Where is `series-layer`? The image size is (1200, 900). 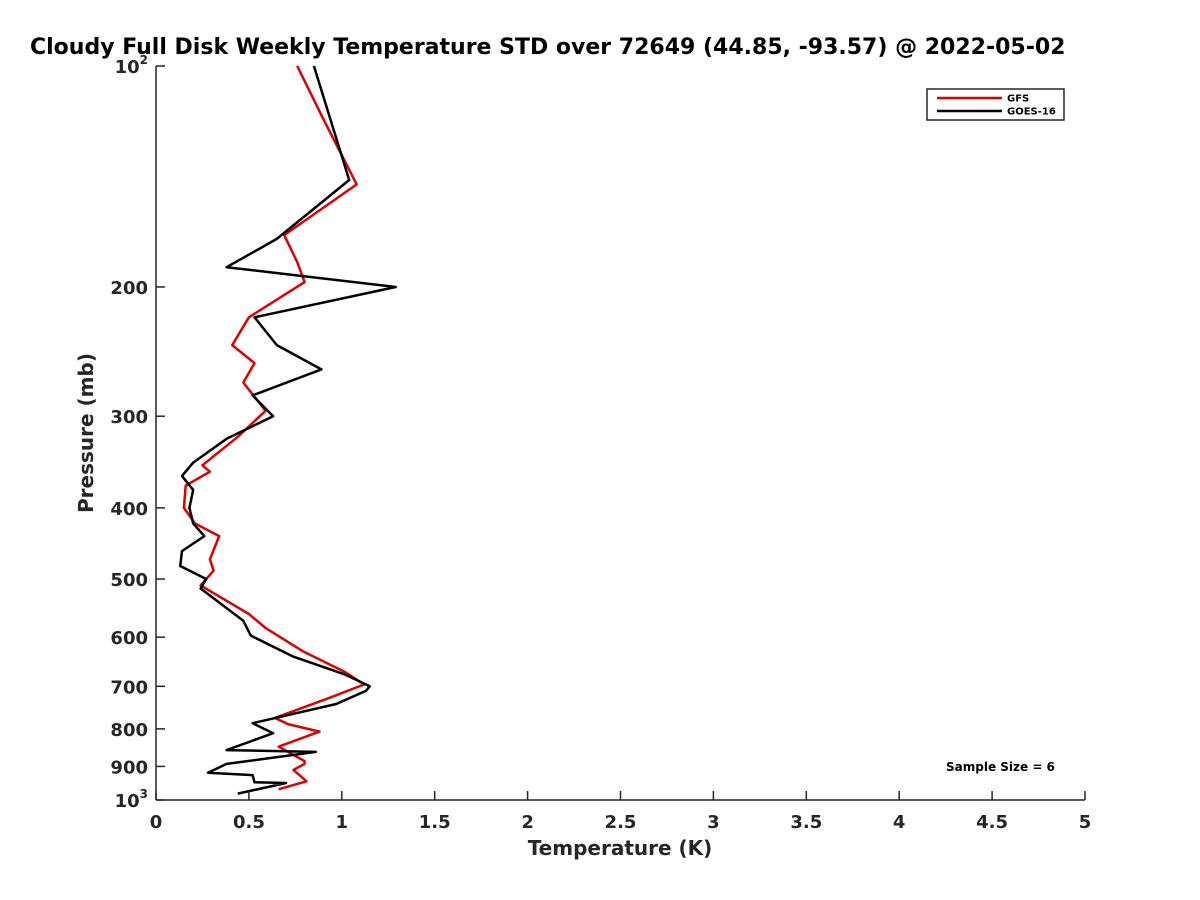
series-layer is located at coordinates (287, 430).